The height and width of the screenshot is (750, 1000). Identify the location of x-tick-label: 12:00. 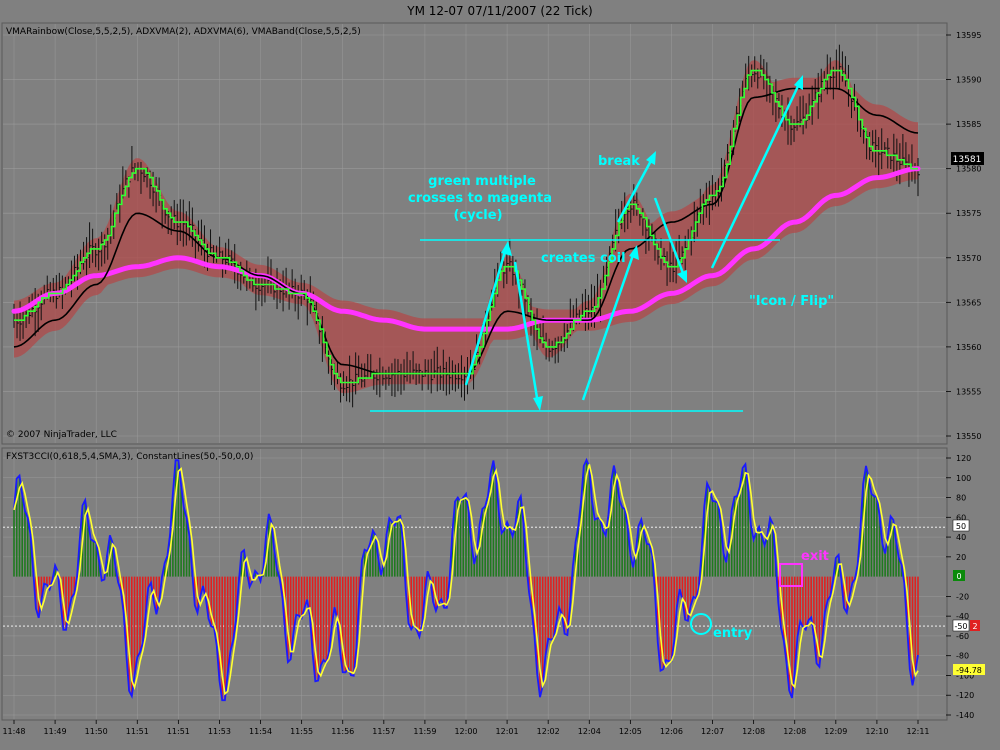
(465, 731).